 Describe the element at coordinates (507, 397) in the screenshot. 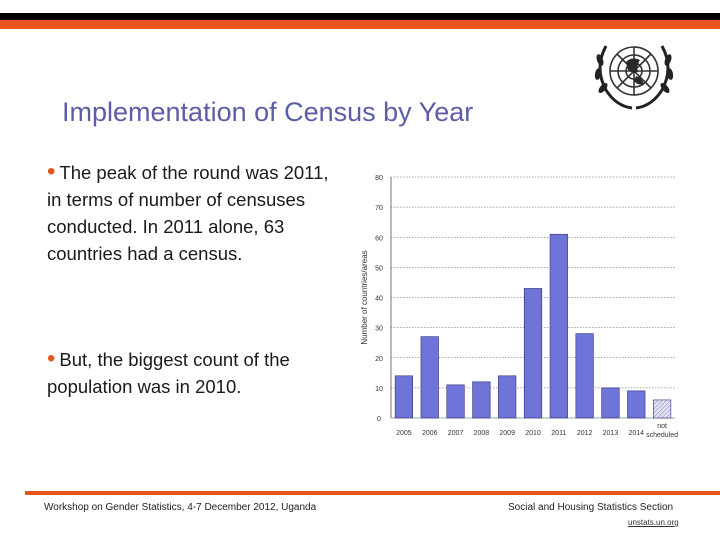

I see `bar-2009` at that location.